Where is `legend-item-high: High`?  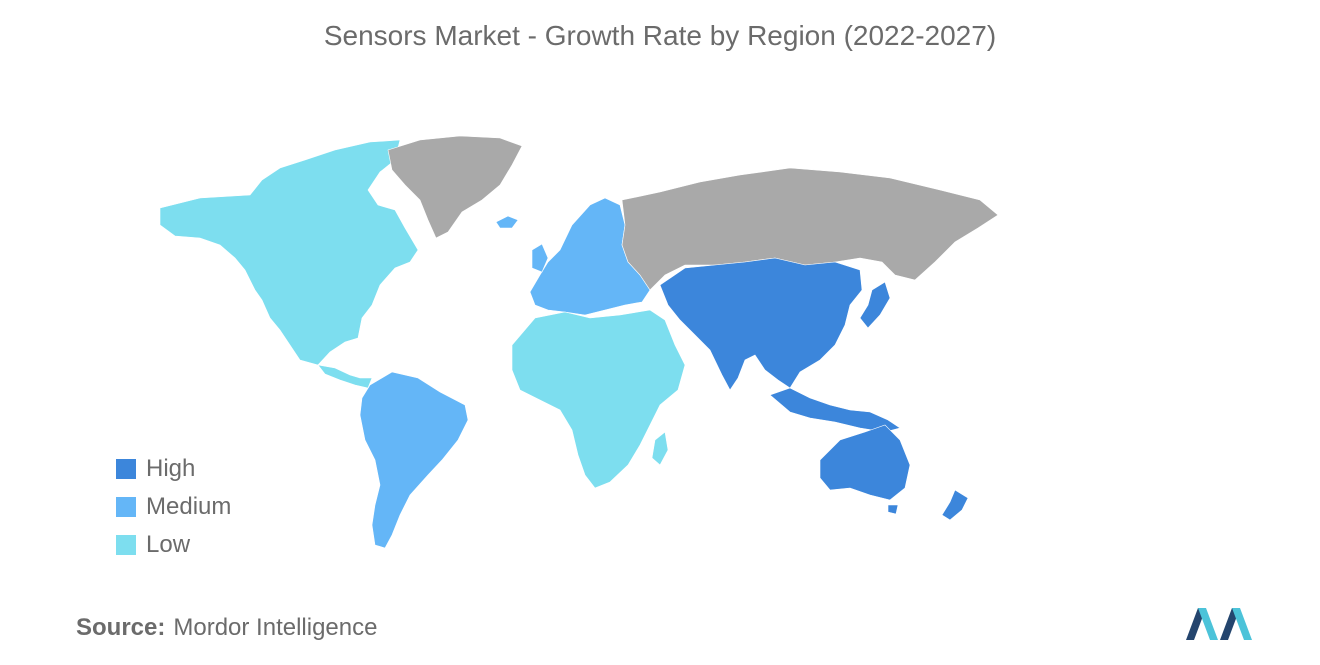
legend-item-high: High is located at coordinates (173, 469).